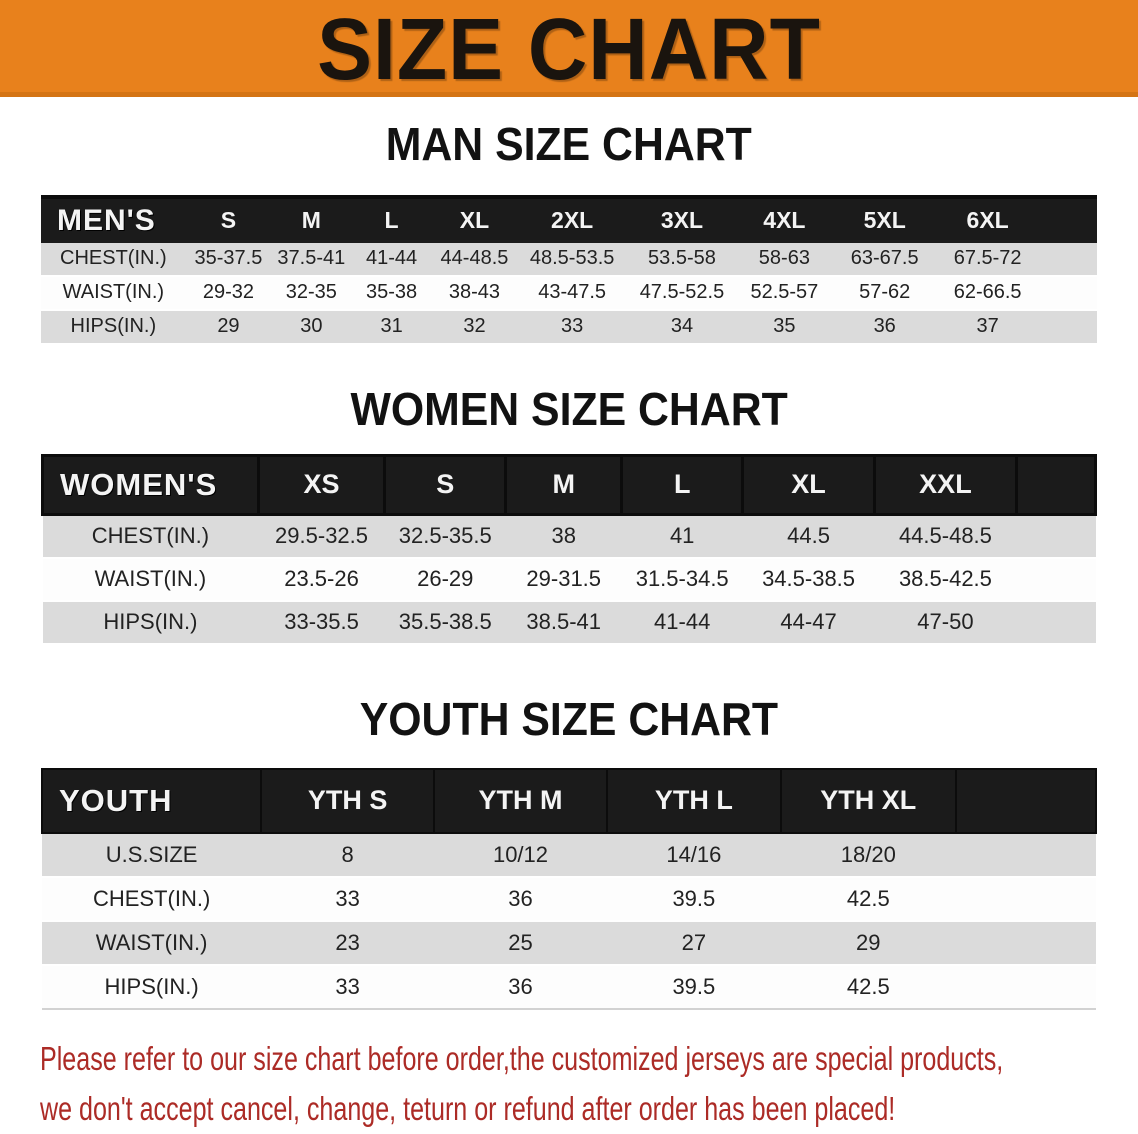  I want to click on women-section-heading-text: WOMEN SIZE CHART, so click(569, 408).